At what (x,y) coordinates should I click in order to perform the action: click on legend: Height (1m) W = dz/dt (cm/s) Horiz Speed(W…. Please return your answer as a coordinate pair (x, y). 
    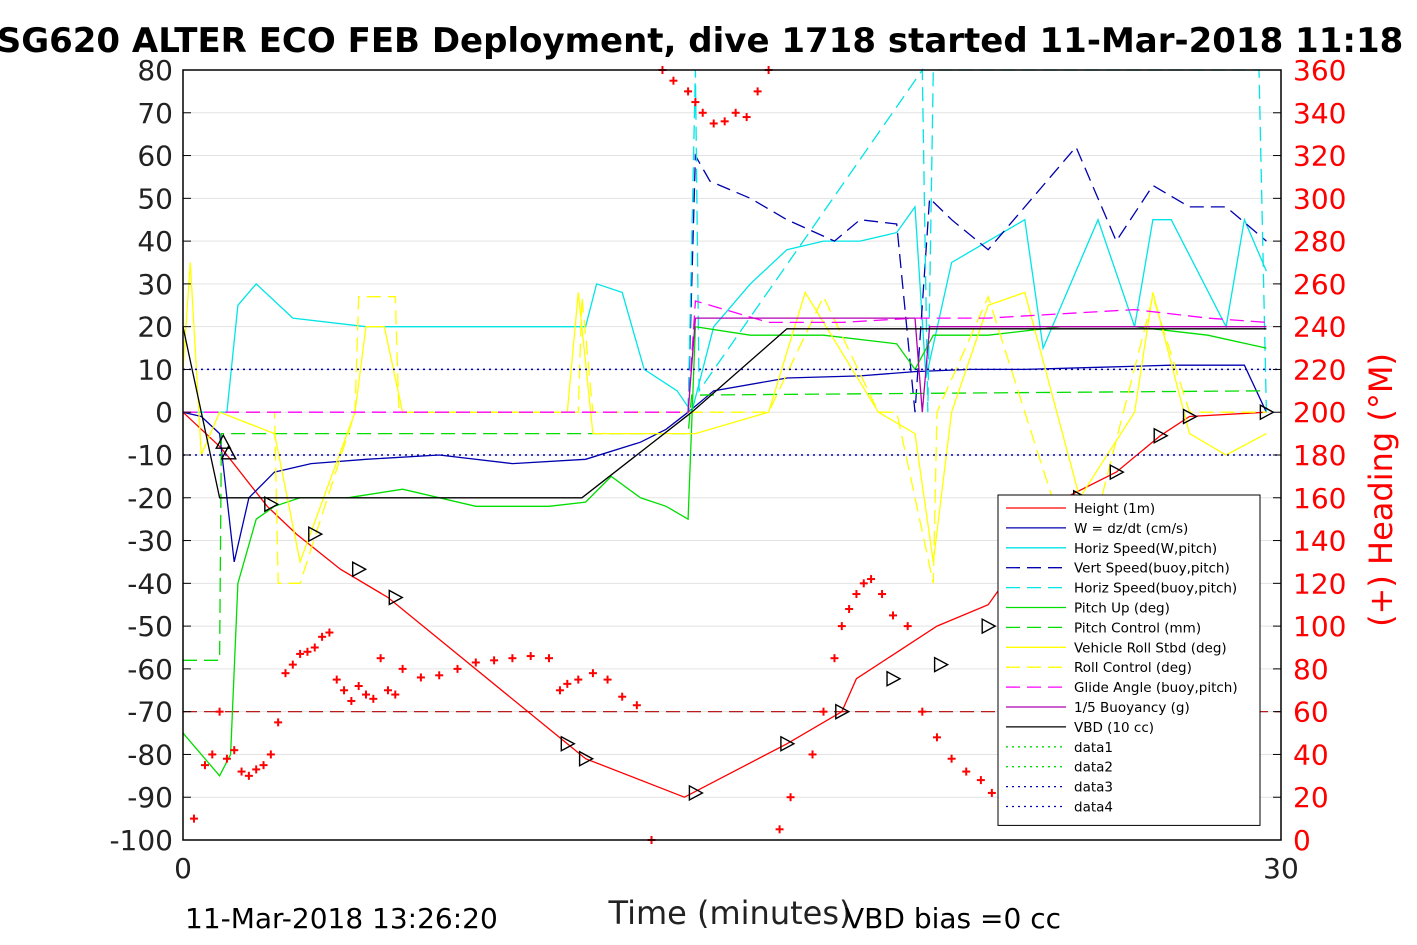
    Looking at the image, I should click on (1129, 660).